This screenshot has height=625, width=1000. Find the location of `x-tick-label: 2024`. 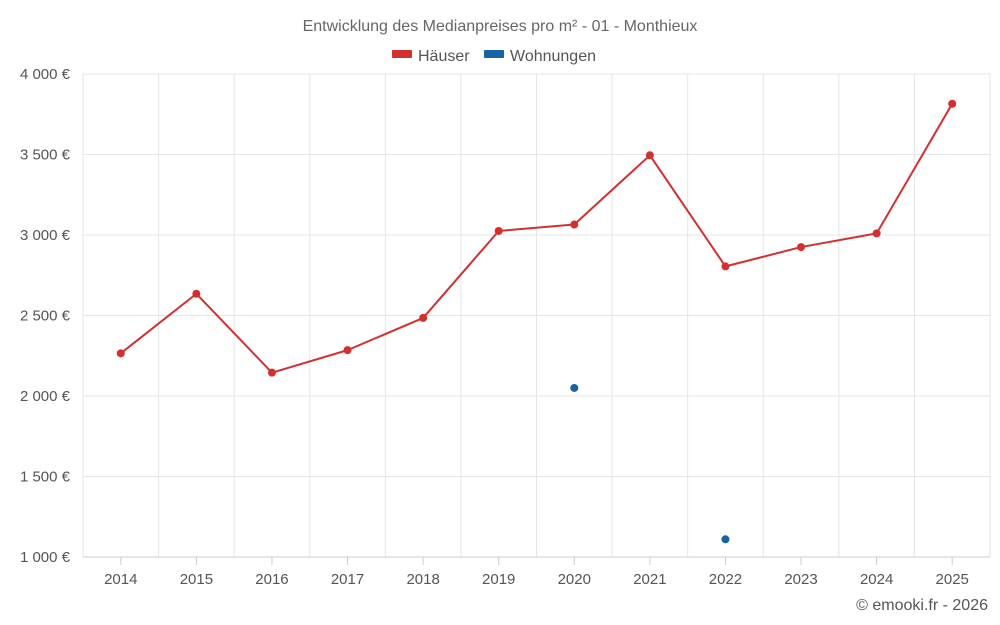

x-tick-label: 2024 is located at coordinates (876, 579).